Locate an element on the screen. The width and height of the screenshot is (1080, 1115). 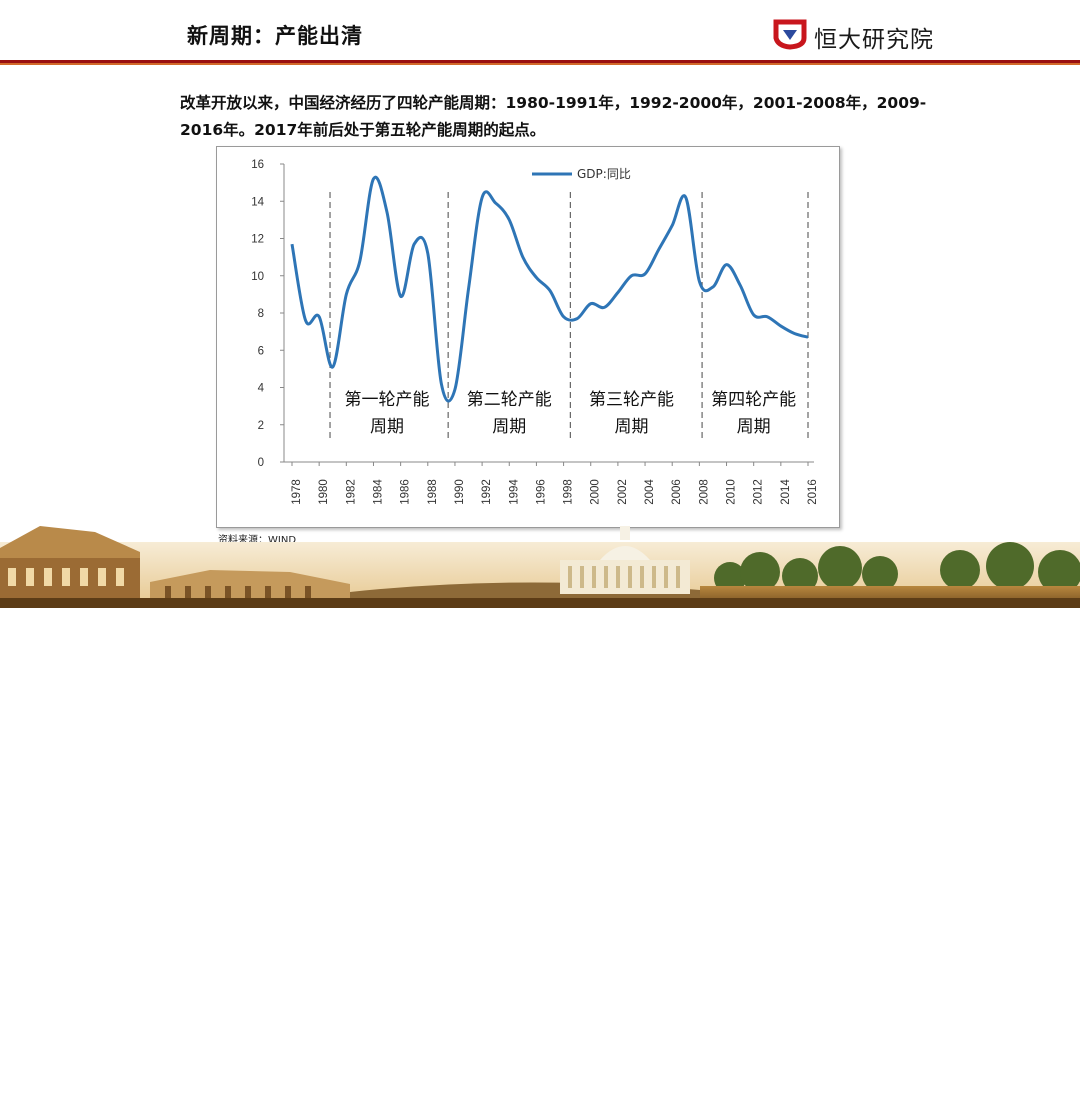
x-tick-label: 2016 is located at coordinates (813, 492).